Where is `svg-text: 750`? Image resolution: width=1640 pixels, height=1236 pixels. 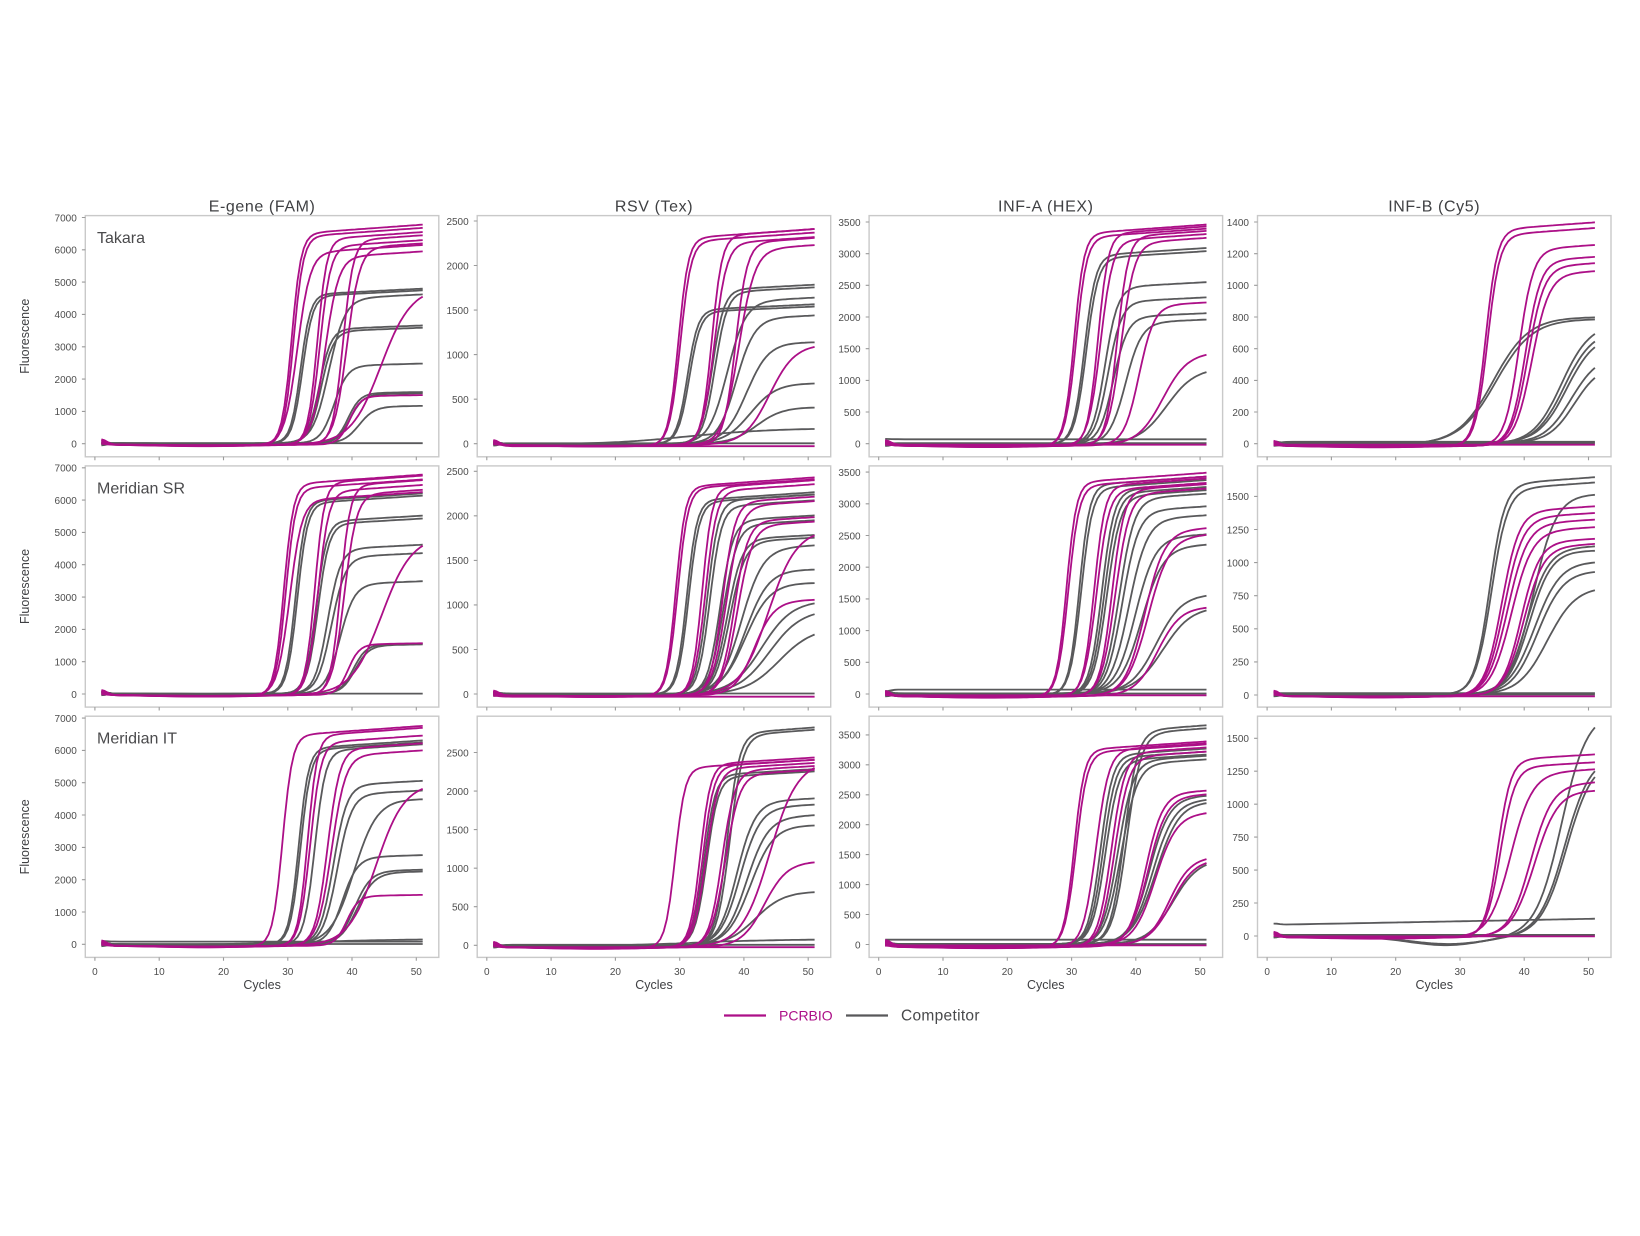 svg-text: 750 is located at coordinates (1240, 597).